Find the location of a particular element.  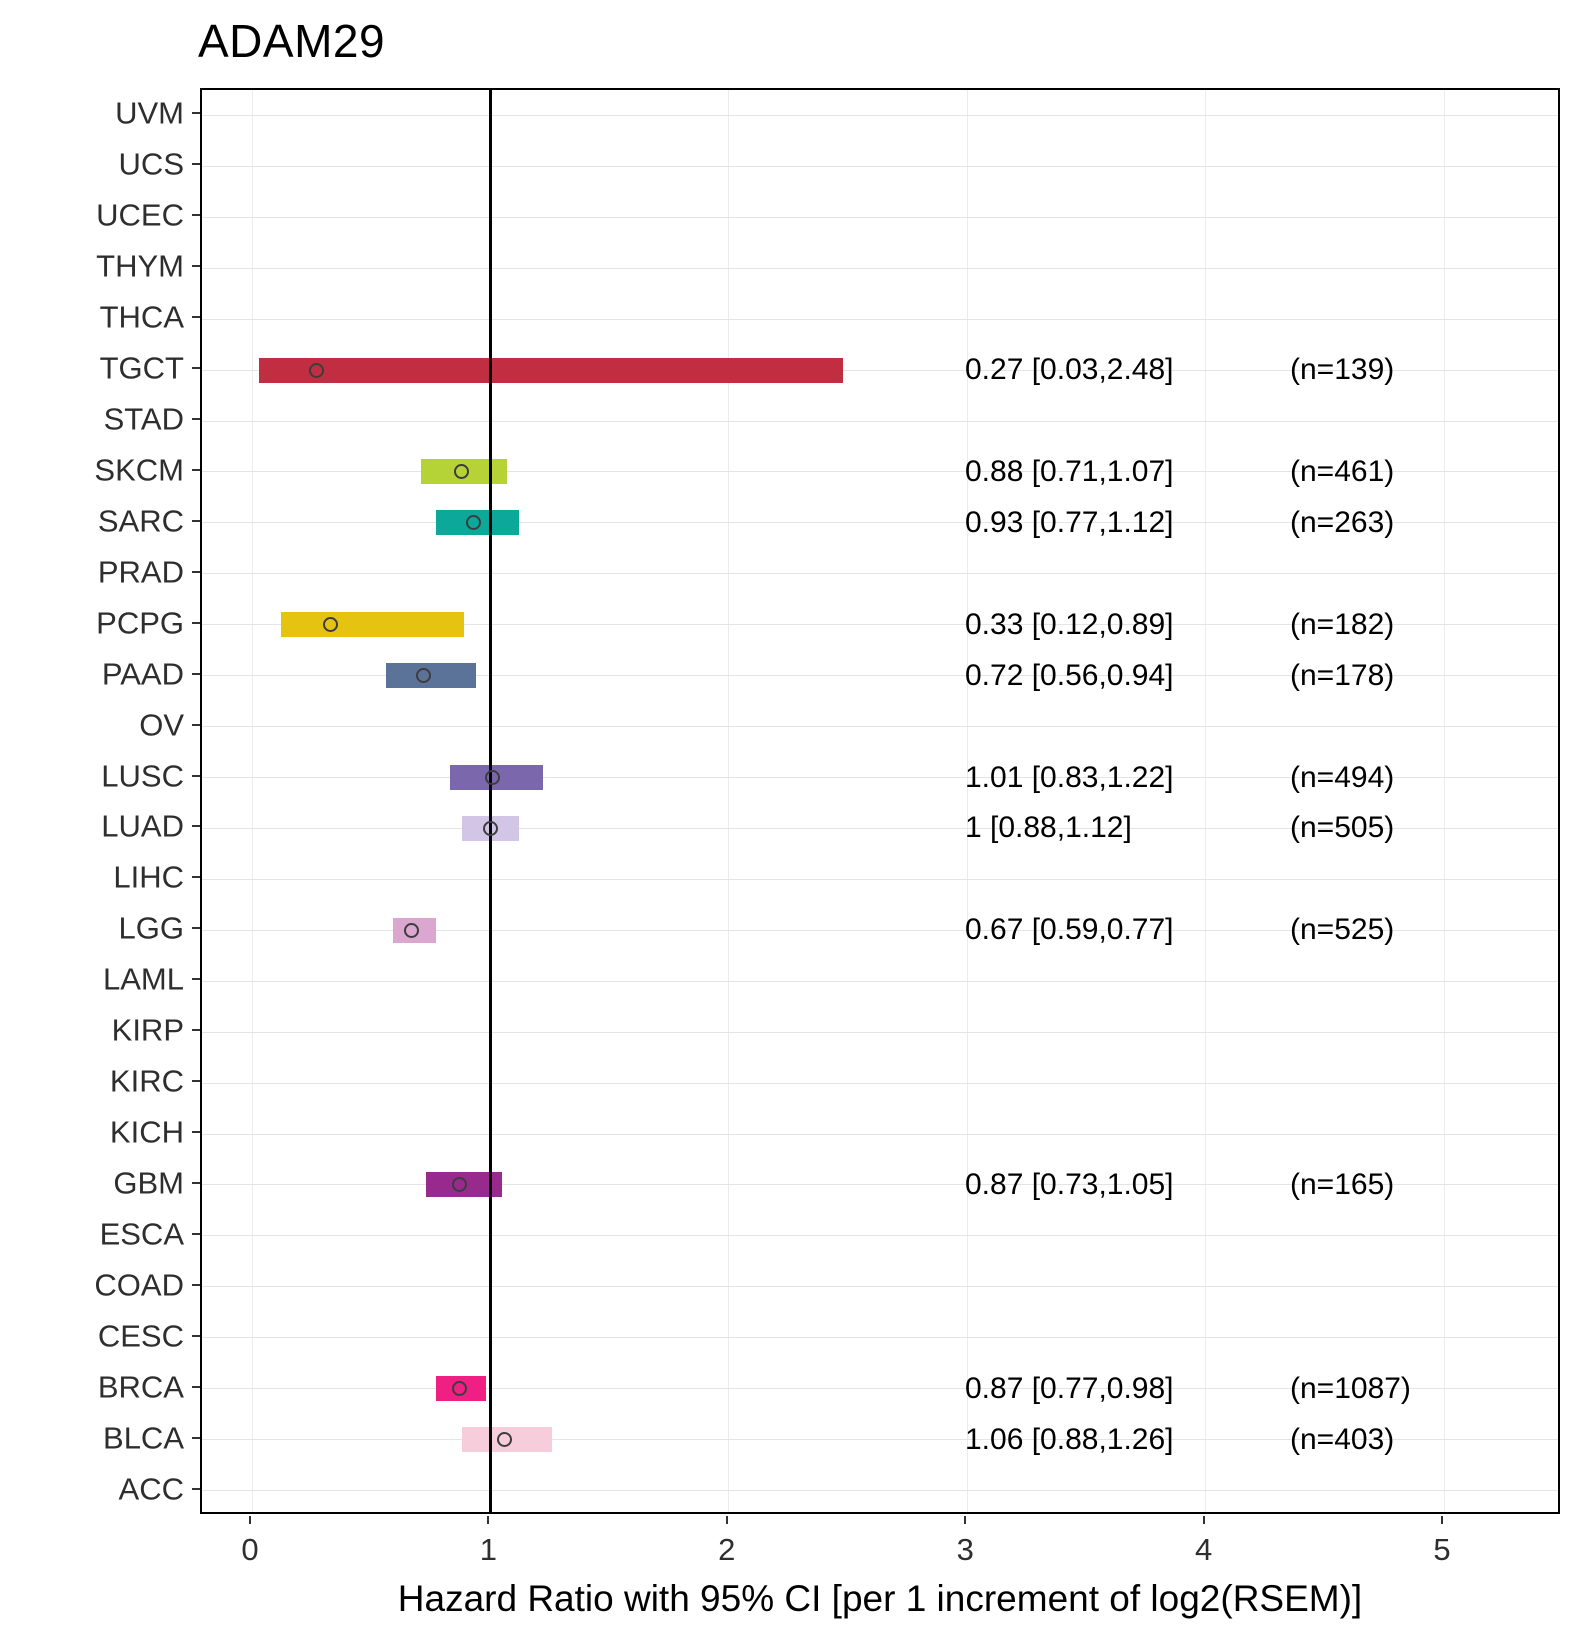

n-label: (n=494) is located at coordinates (1342, 777).